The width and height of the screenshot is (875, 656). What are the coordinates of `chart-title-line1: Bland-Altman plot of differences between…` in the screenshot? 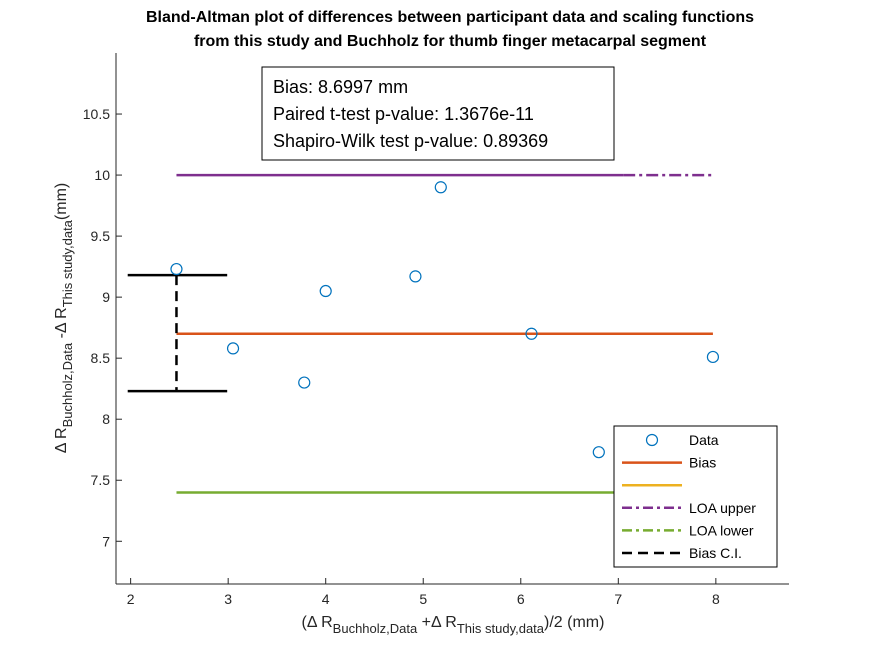 It's located at (450, 17).